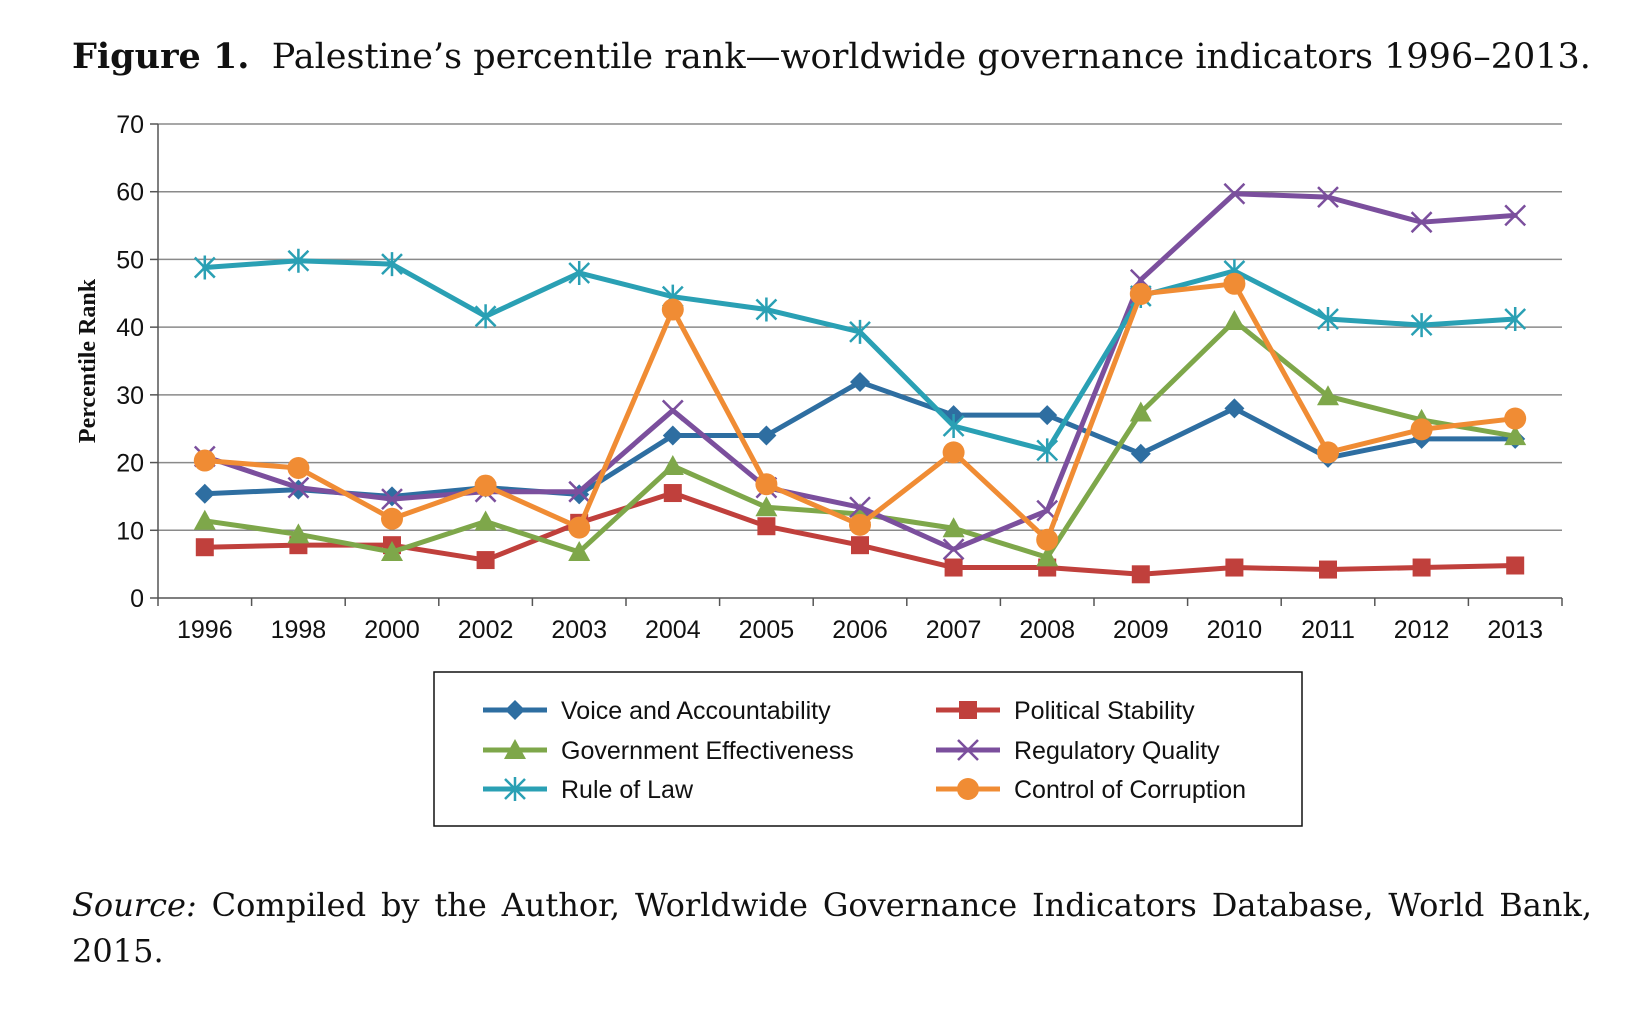  Describe the element at coordinates (954, 630) in the screenshot. I see `x-tick-label: 2007` at that location.